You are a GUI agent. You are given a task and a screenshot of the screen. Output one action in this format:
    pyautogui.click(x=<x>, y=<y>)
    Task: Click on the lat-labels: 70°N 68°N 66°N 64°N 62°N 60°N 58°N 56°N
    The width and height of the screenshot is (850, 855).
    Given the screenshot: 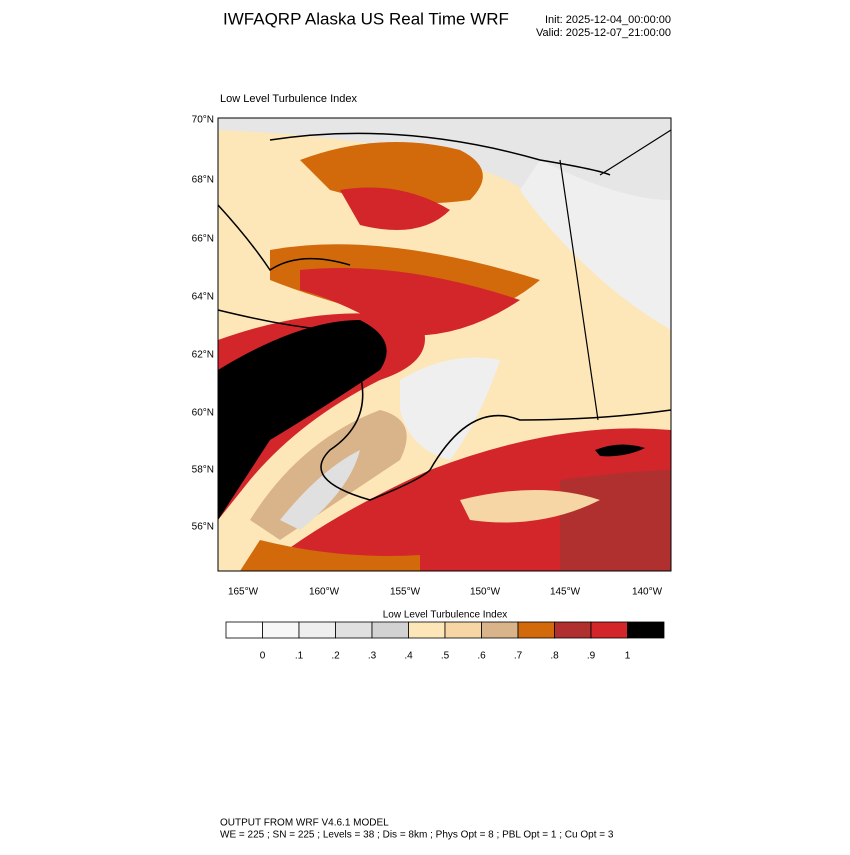 What is the action you would take?
    pyautogui.click(x=203, y=324)
    